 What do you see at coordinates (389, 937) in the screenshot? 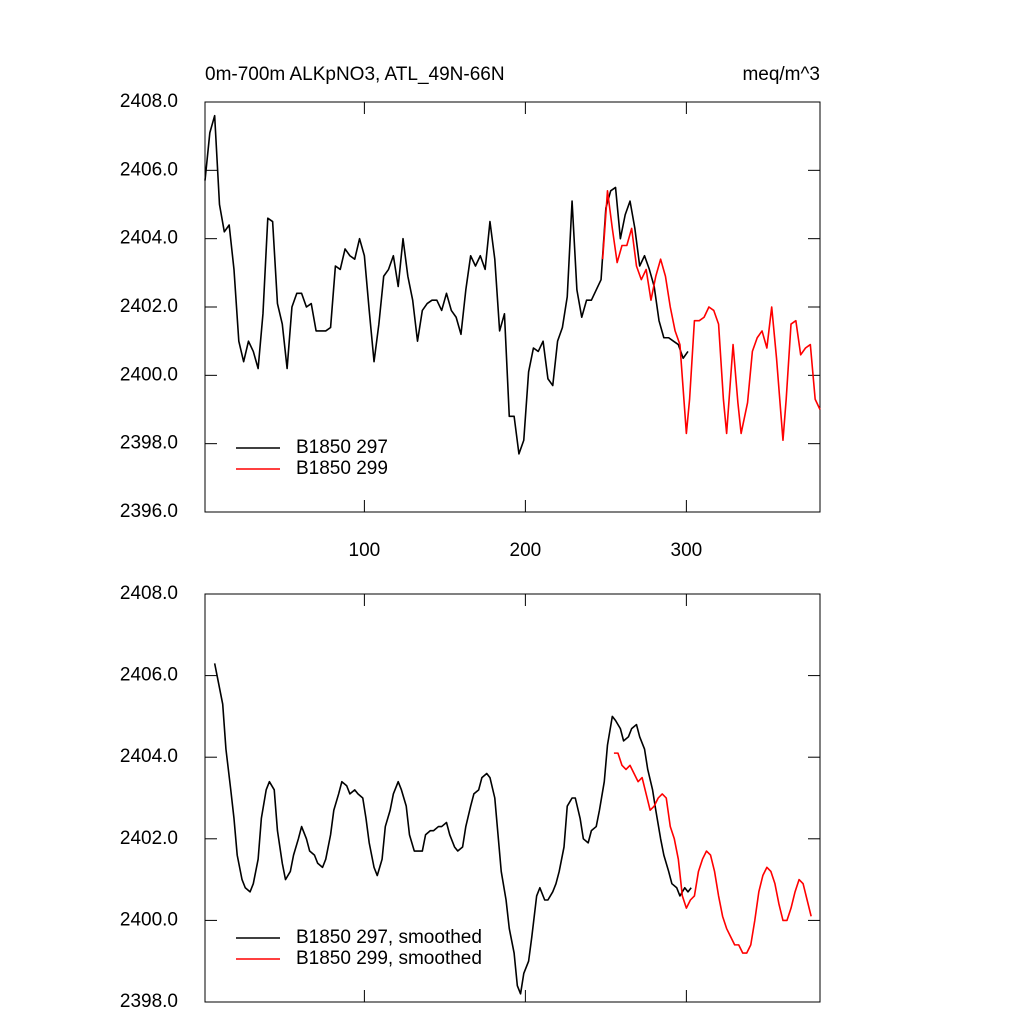
I see `legend-label: B1850 297, smoothed` at bounding box center [389, 937].